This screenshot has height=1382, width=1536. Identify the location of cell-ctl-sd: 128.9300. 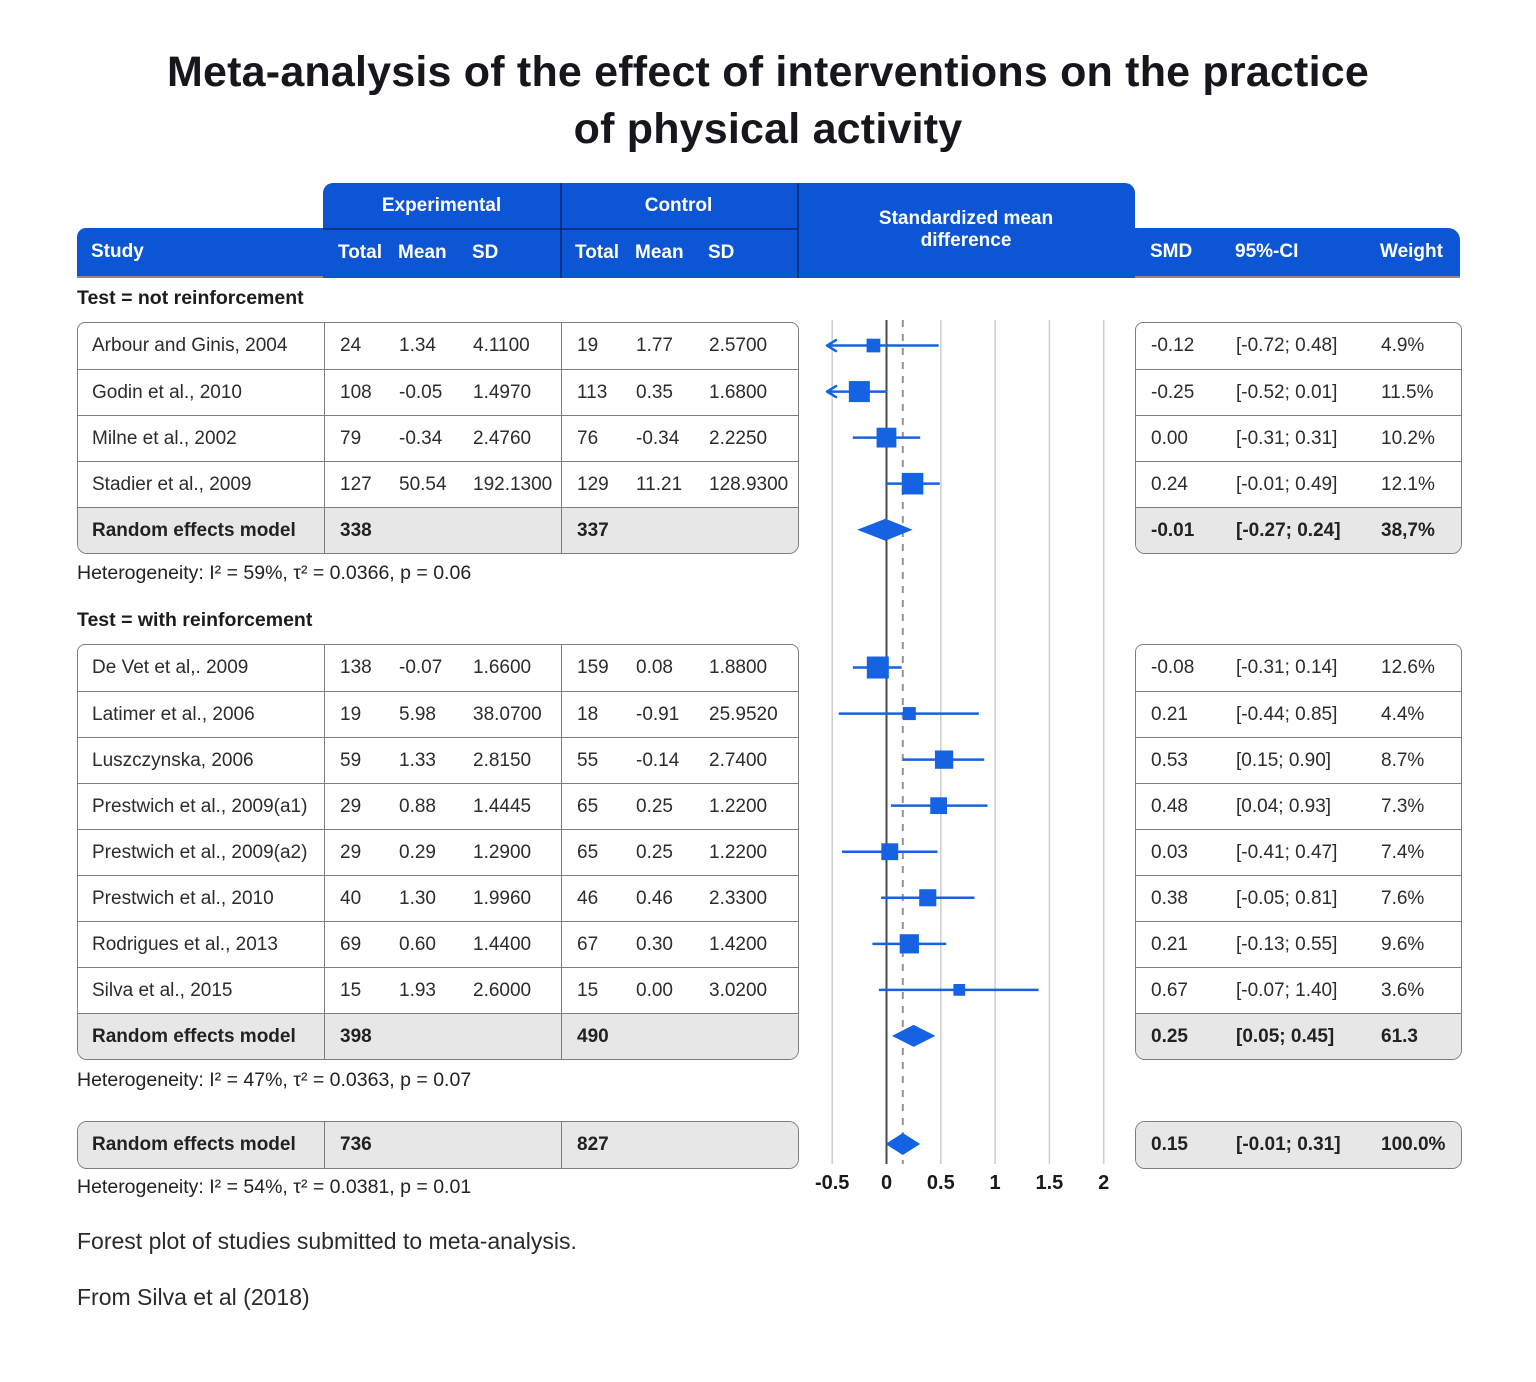
(749, 484).